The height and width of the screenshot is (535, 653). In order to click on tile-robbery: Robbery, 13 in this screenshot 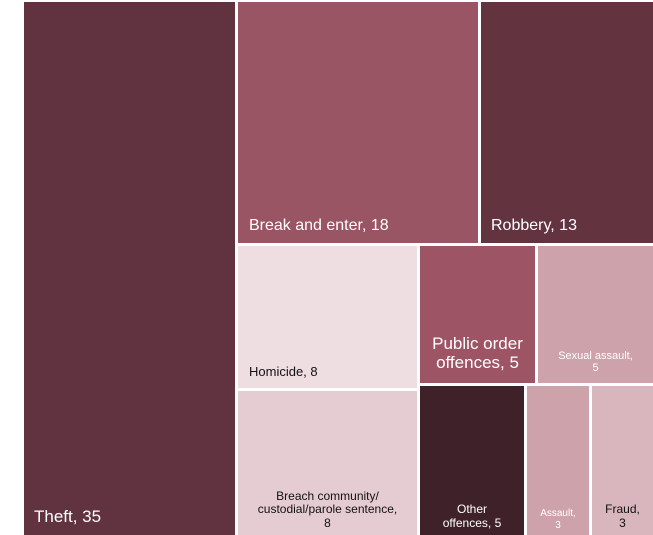, I will do `click(567, 122)`.